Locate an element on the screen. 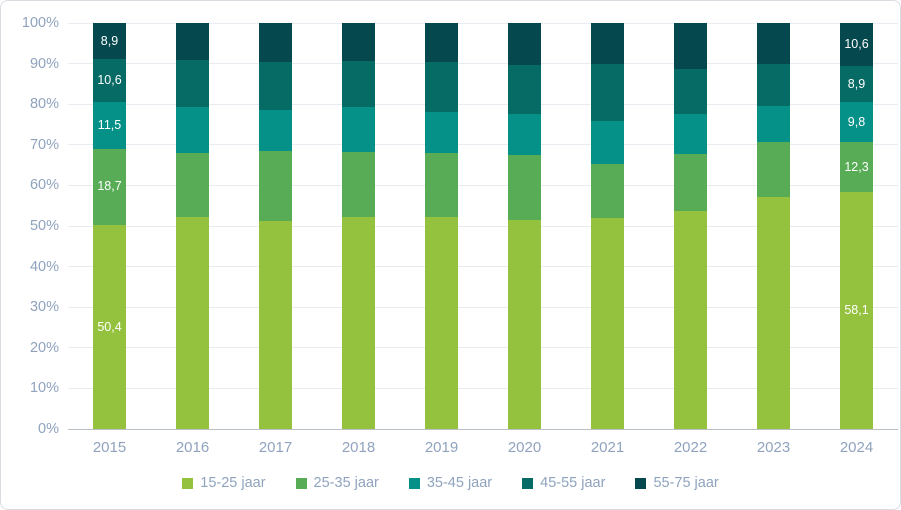 This screenshot has width=901, height=510. segment-value-label: 58,1 is located at coordinates (856, 310).